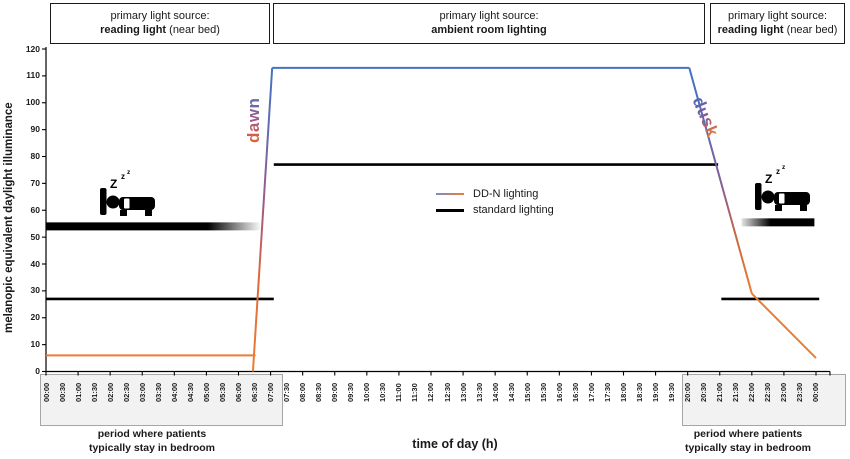 This screenshot has width=850, height=459. What do you see at coordinates (810, 29) in the screenshot?
I see `header-box-right-source-suffix: (near bed)` at bounding box center [810, 29].